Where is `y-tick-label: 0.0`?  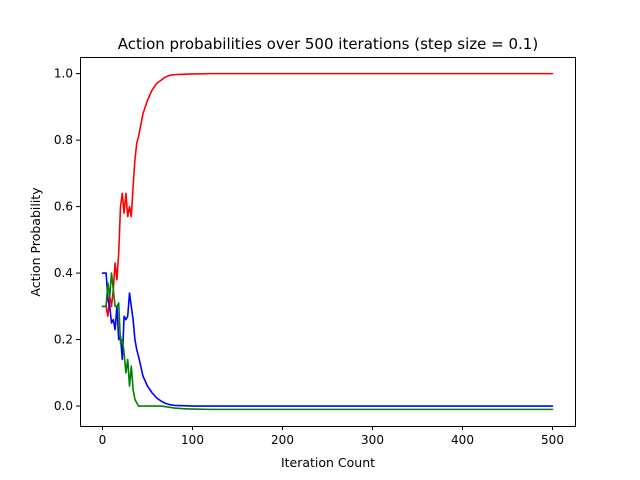
y-tick-label: 0.0 is located at coordinates (63, 406).